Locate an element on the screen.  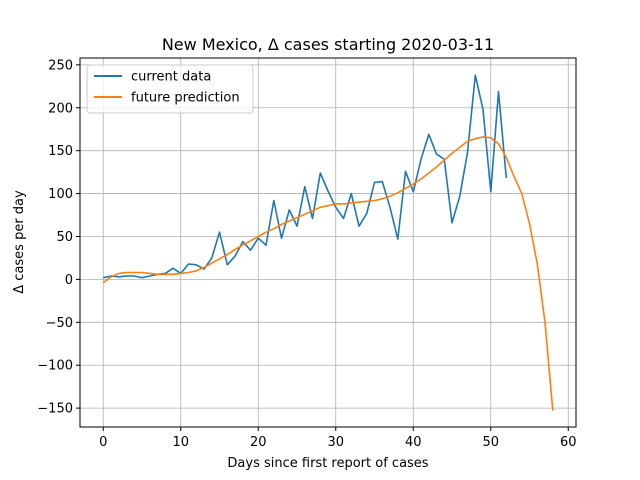
legend-label-future-prediction: future prediction is located at coordinates (185, 98).